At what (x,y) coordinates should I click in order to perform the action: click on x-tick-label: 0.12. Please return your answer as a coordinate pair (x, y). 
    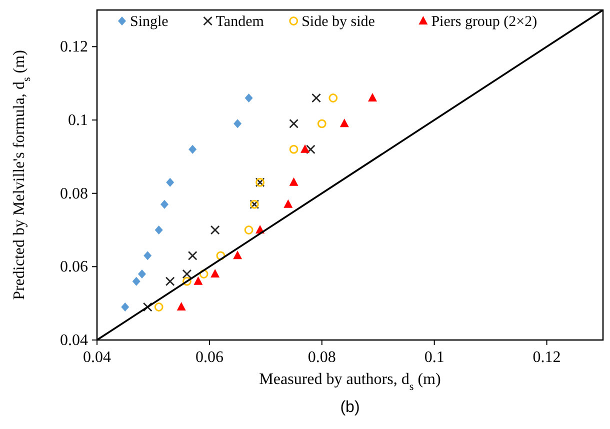
    Looking at the image, I should click on (546, 357).